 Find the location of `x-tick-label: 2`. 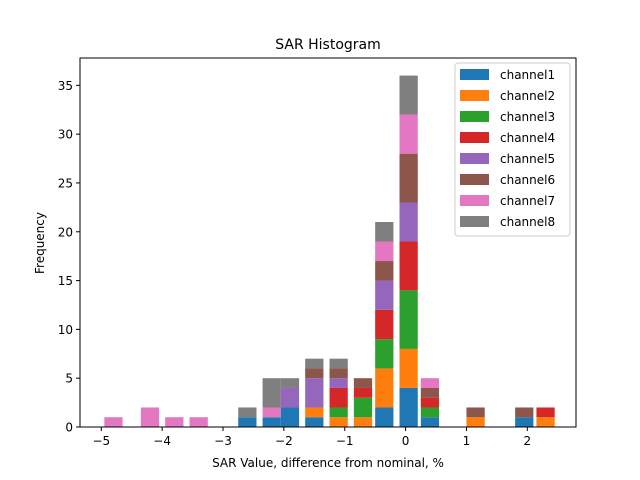

x-tick-label: 2 is located at coordinates (527, 441).